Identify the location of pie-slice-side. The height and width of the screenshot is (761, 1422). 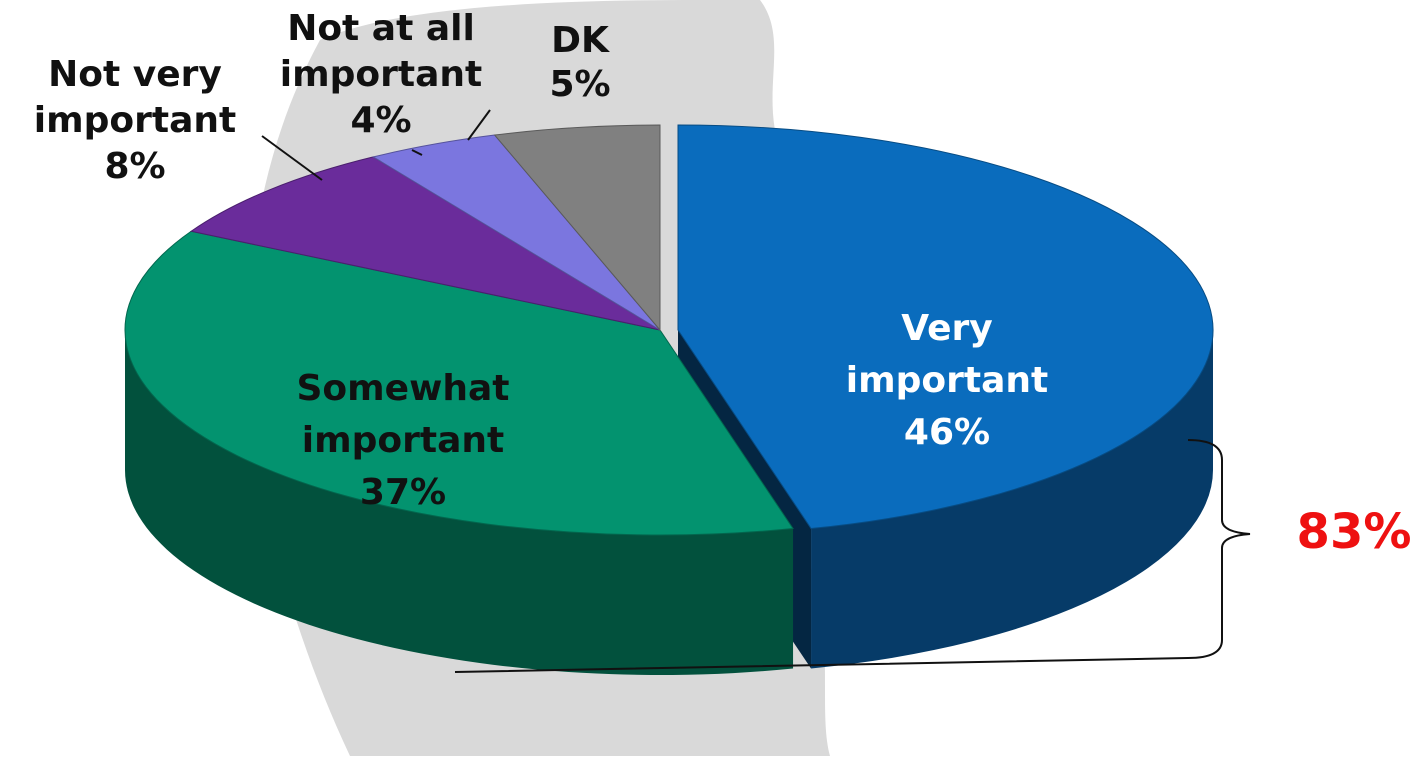
(1012, 499).